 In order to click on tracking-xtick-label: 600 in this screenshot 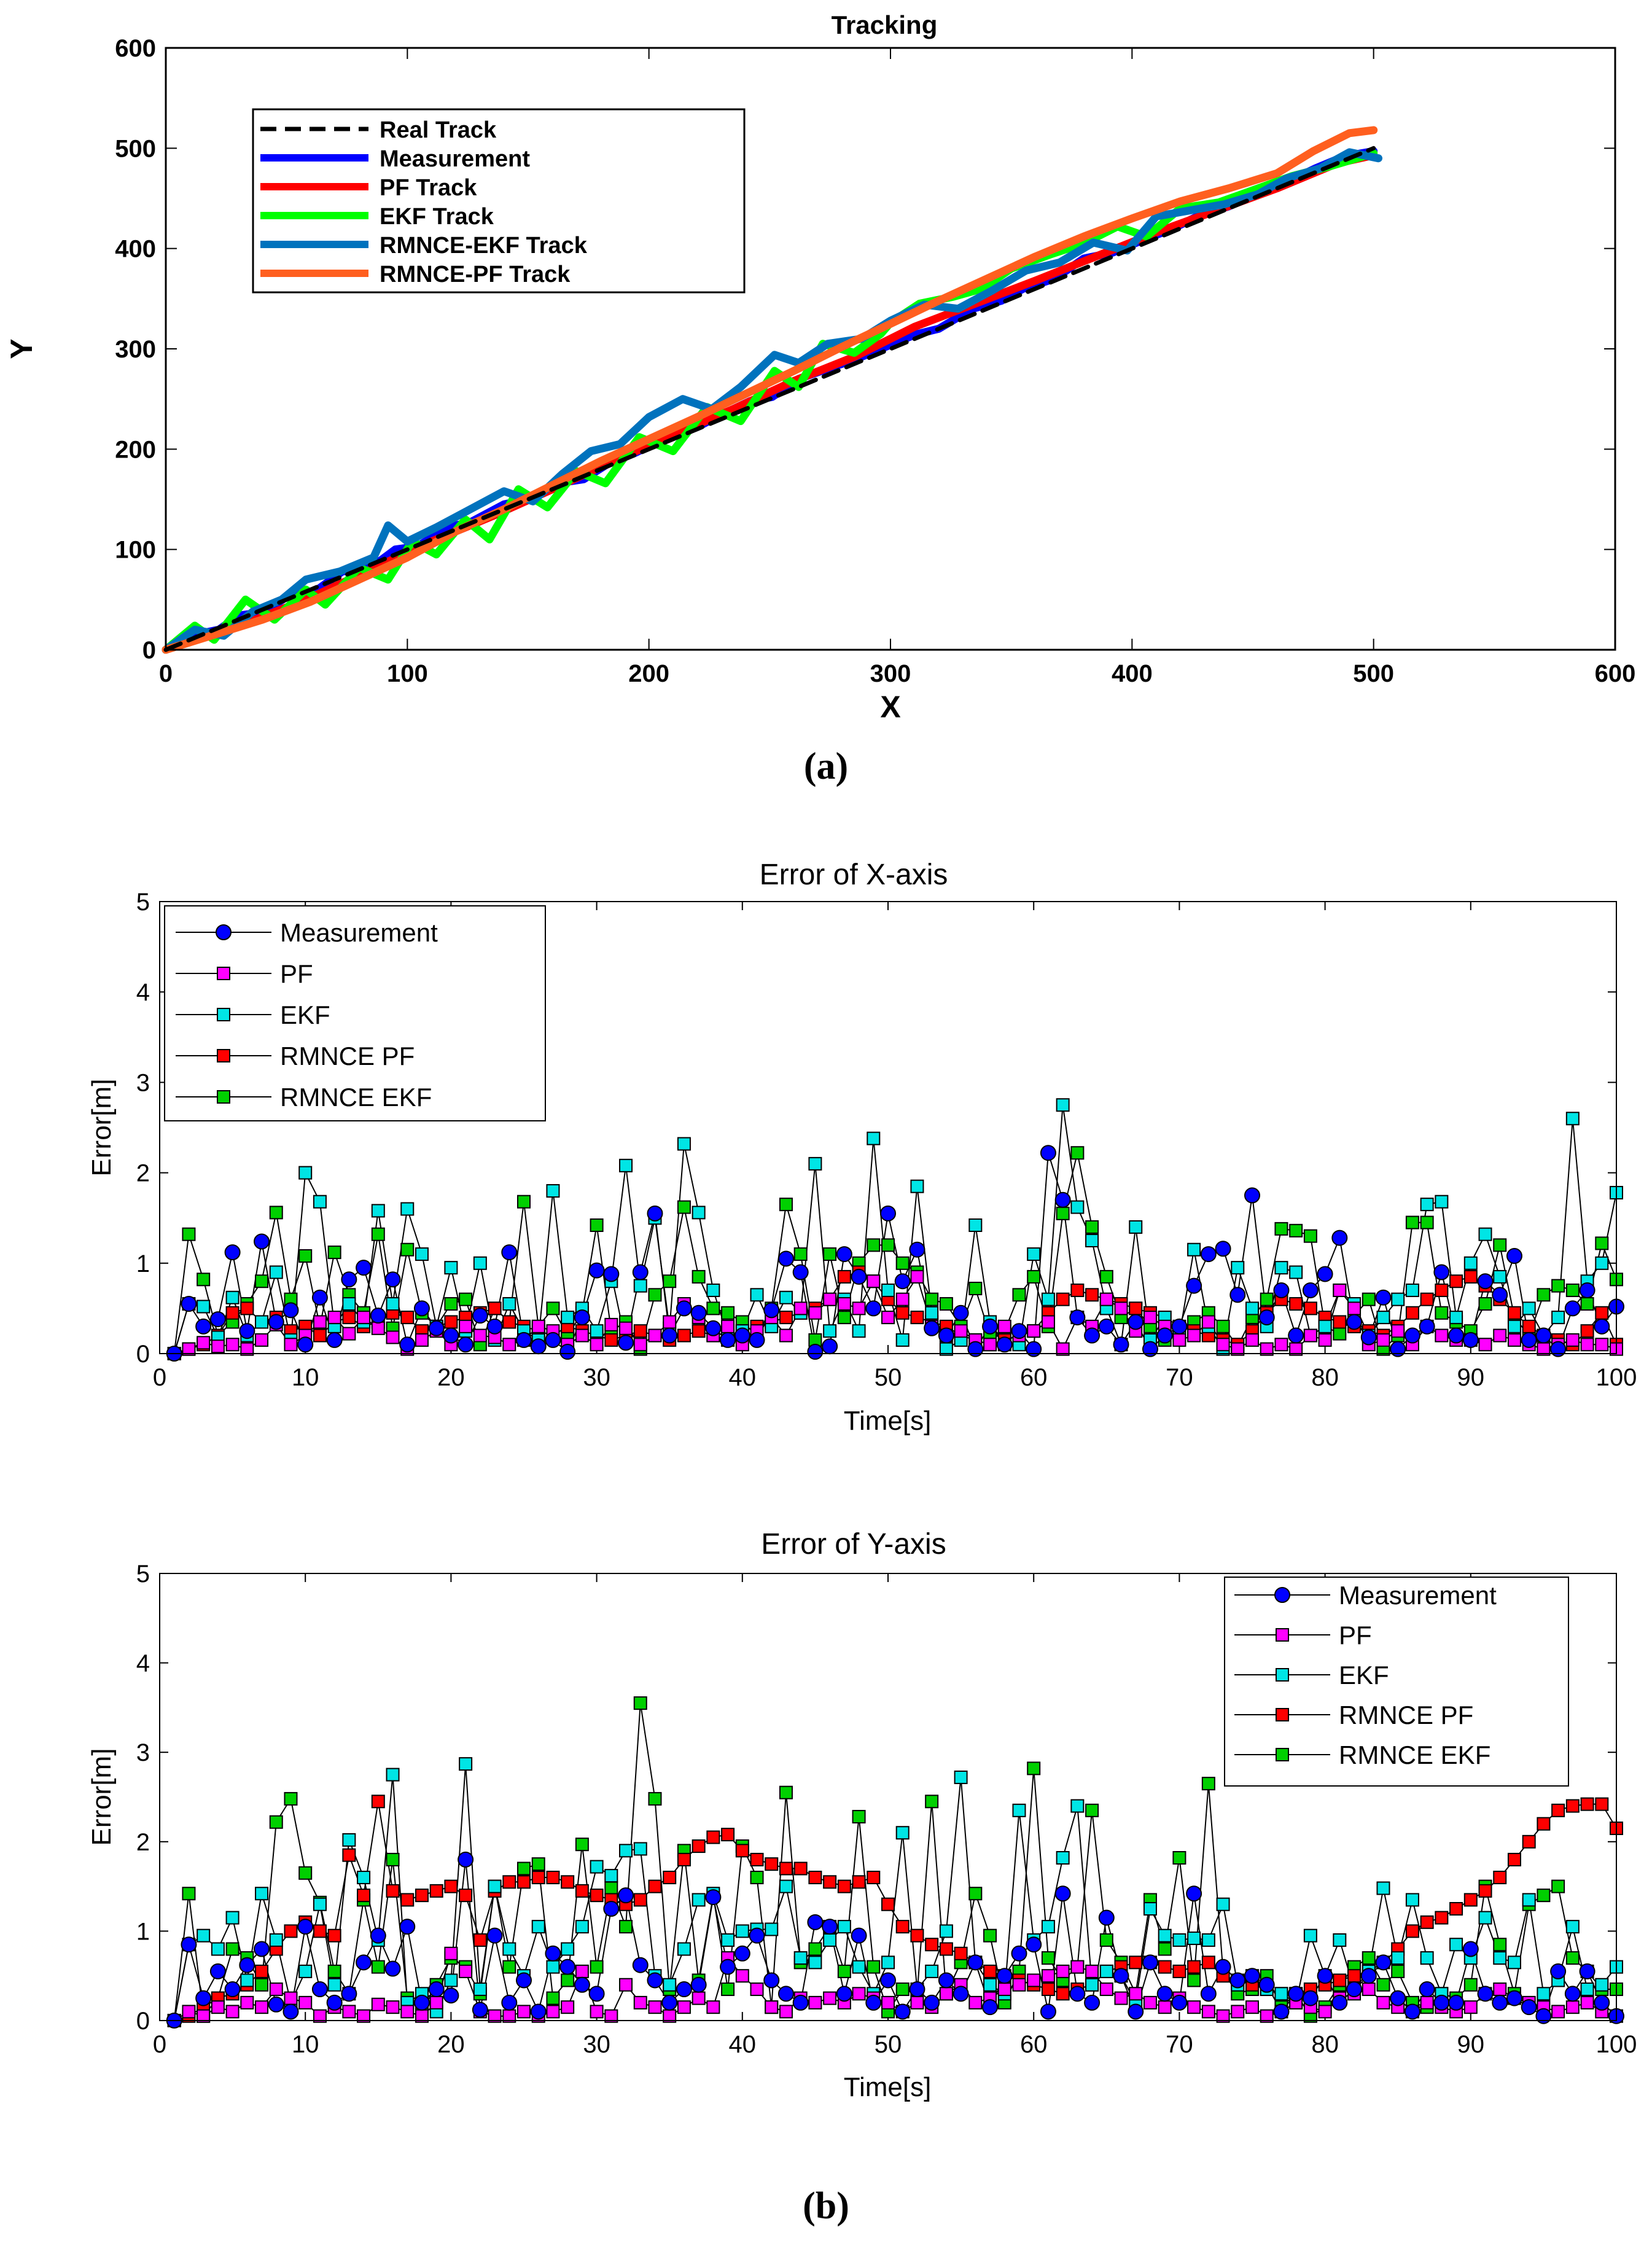, I will do `click(1615, 673)`.